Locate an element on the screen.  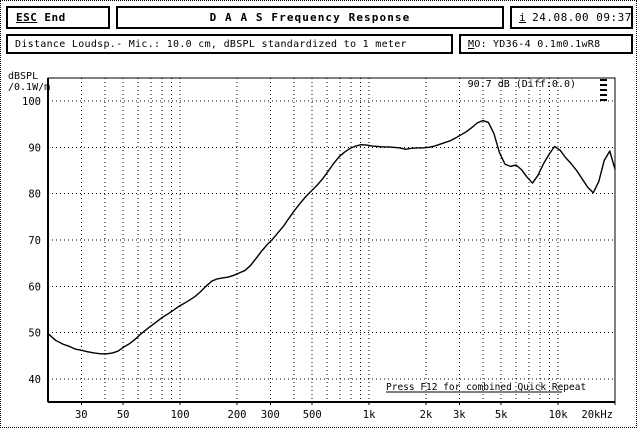
x-tick-label: 20kHz is located at coordinates (597, 415).